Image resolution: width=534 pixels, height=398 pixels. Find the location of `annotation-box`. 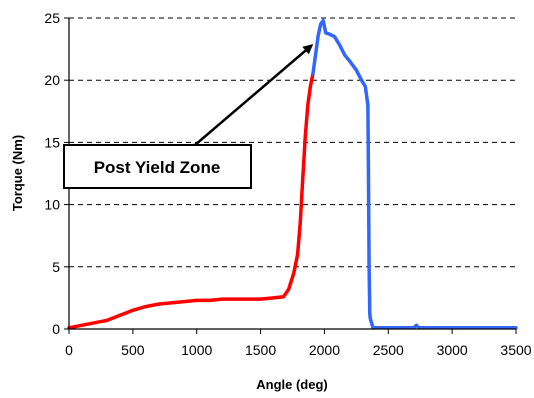

annotation-box is located at coordinates (157, 166).